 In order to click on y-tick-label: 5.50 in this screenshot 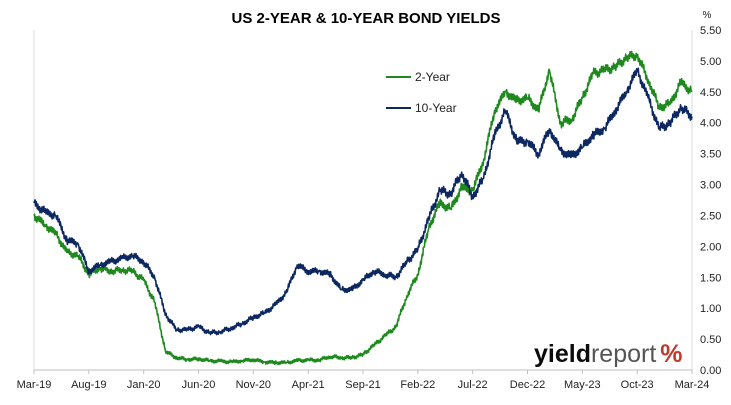, I will do `click(710, 31)`.